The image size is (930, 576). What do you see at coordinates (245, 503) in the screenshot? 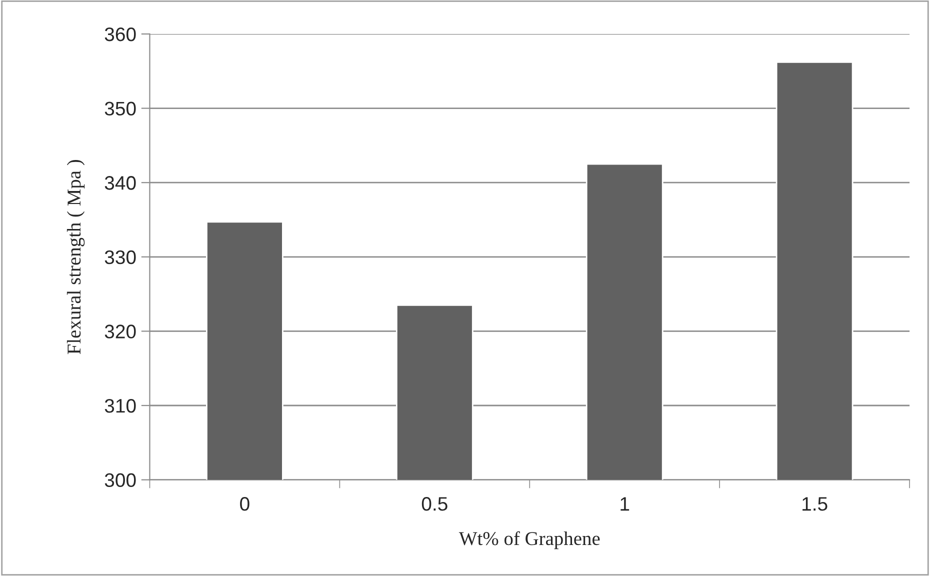
I see `x-tick-label: 0` at bounding box center [245, 503].